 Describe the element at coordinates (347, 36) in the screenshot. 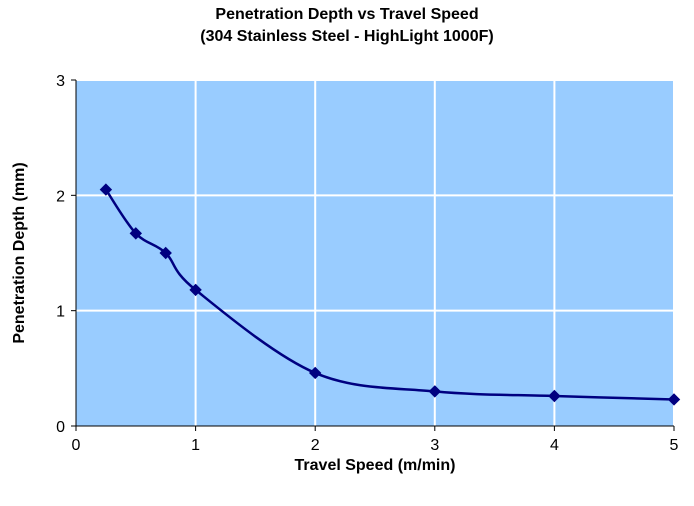

I see `chart-subtitle: (304 Stainless Steel - HighLight 1000F)` at that location.